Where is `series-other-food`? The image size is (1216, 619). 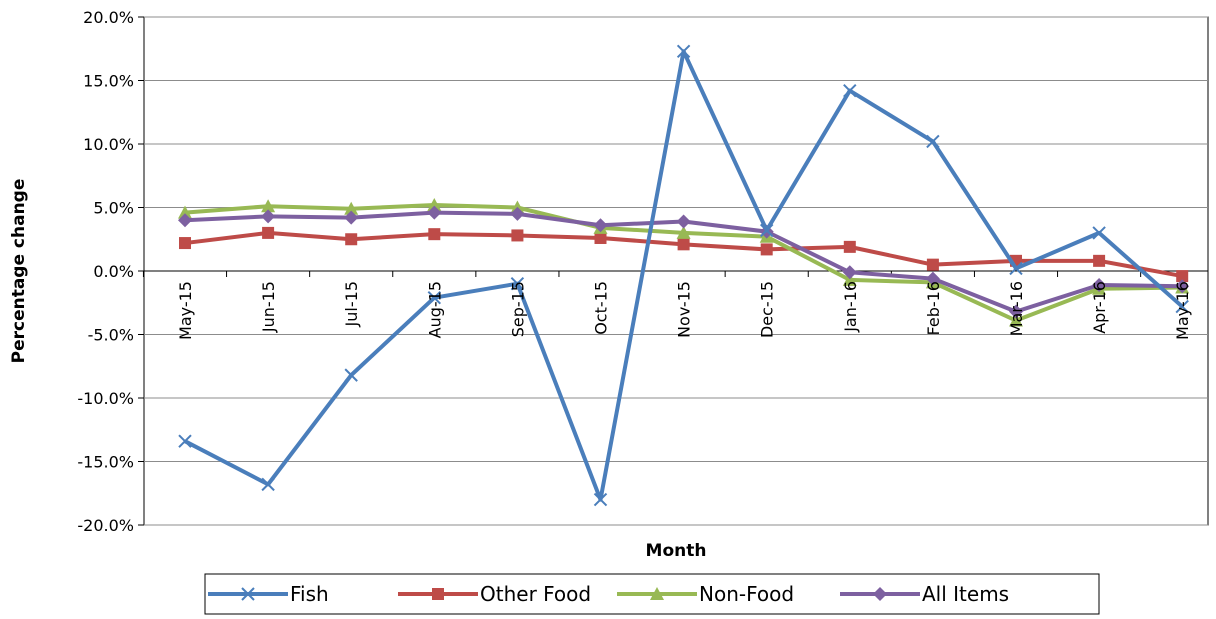
series-other-food is located at coordinates (684, 254).